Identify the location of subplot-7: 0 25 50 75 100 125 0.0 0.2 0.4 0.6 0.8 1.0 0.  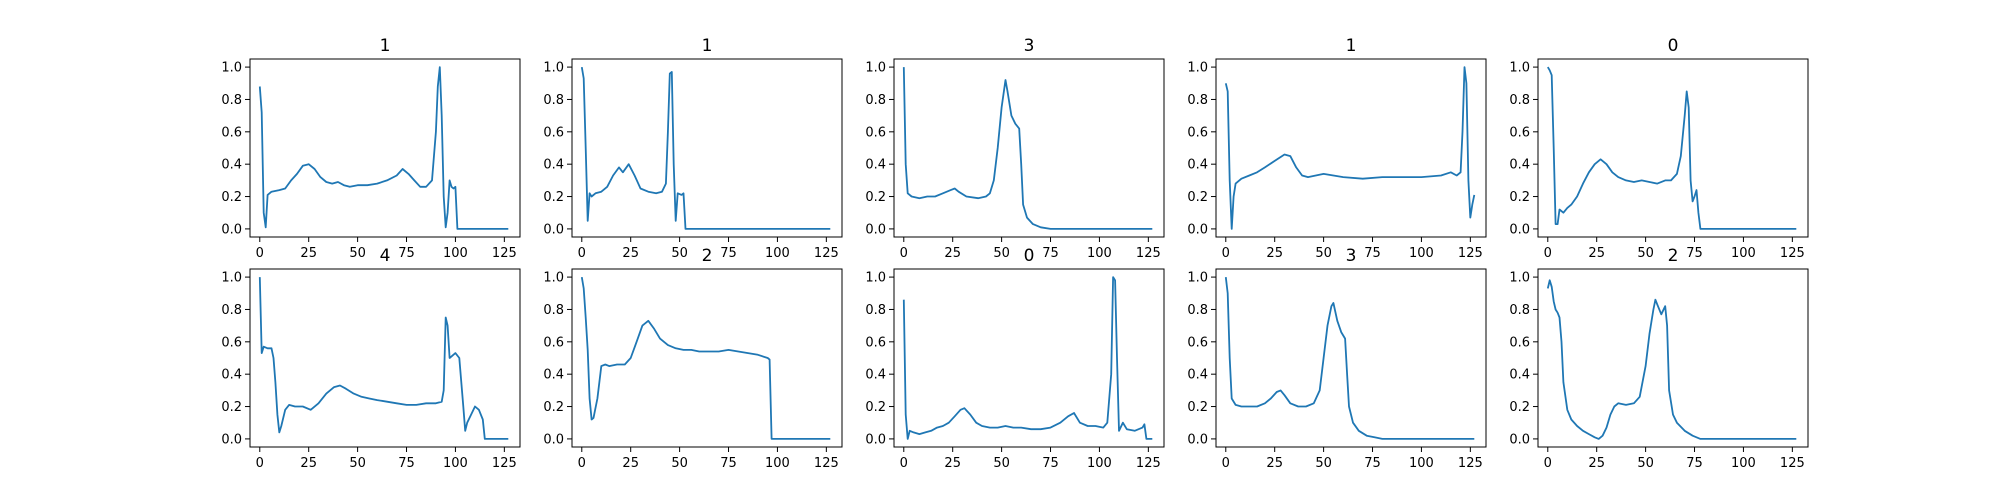
(1015, 358).